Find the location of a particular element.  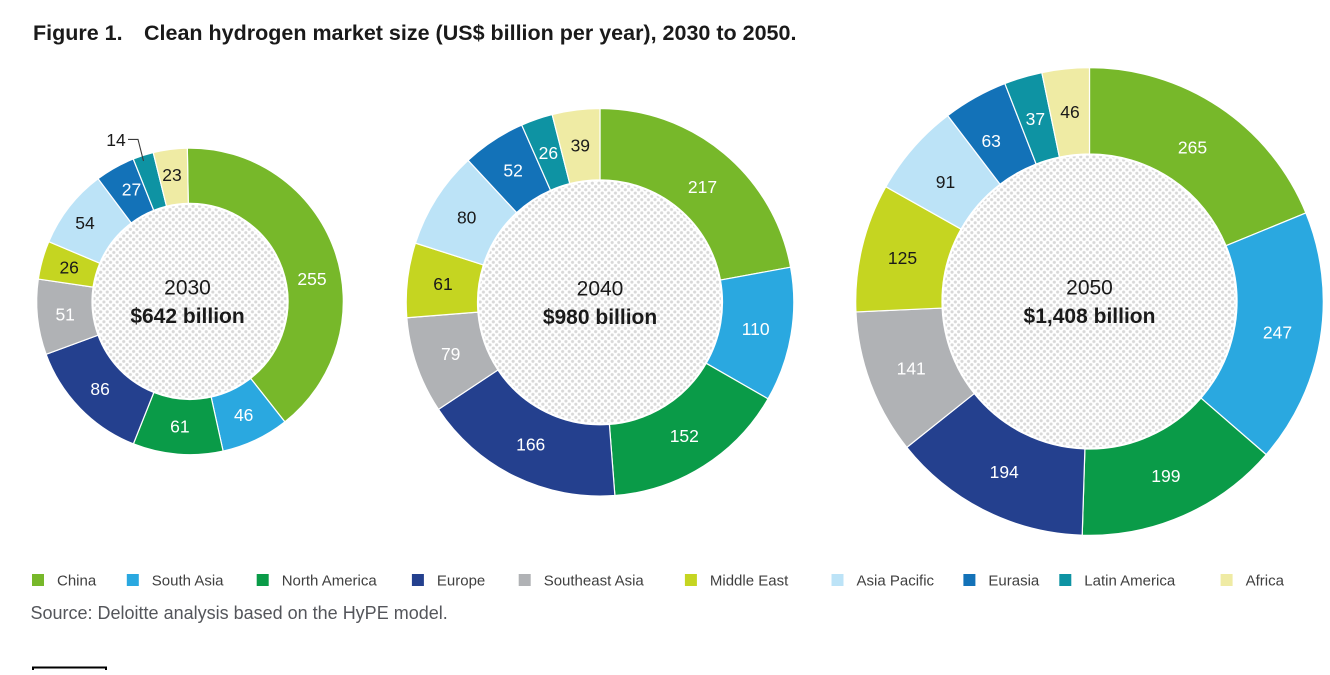

svg-text: 166 is located at coordinates (530, 444).